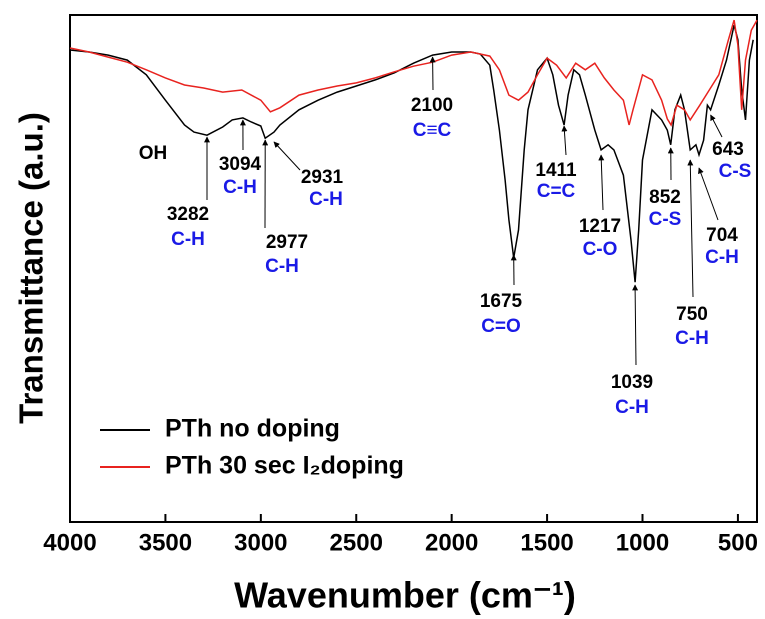 The image size is (765, 619). Describe the element at coordinates (31, 268) in the screenshot. I see `y-axis-label: Transmittance (a.u.)` at that location.